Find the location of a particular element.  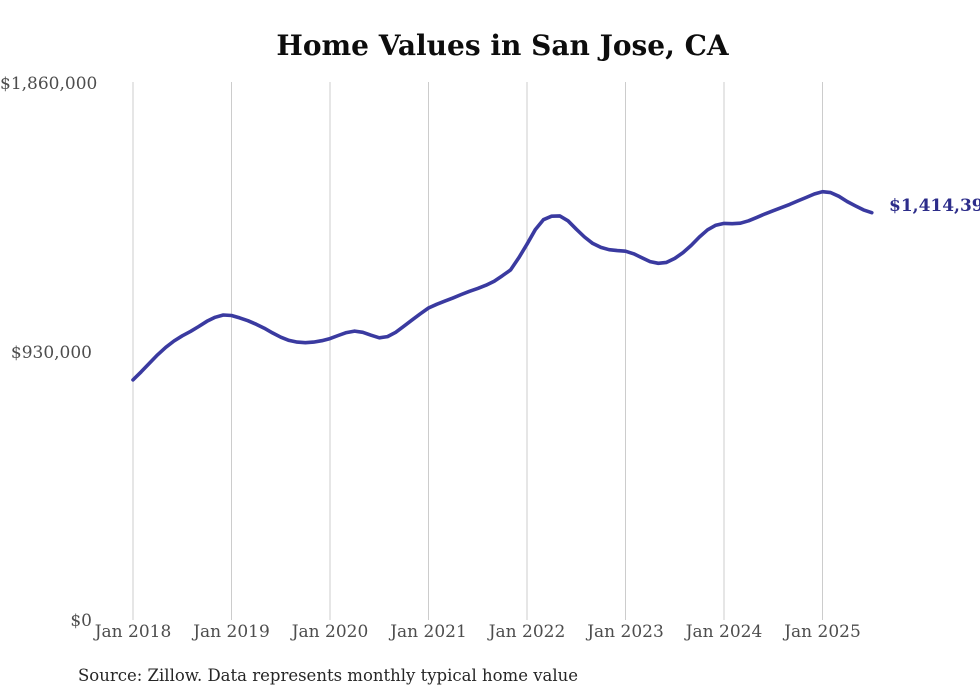

y-axis-tick-label: $1,860,000 is located at coordinates (49, 84).